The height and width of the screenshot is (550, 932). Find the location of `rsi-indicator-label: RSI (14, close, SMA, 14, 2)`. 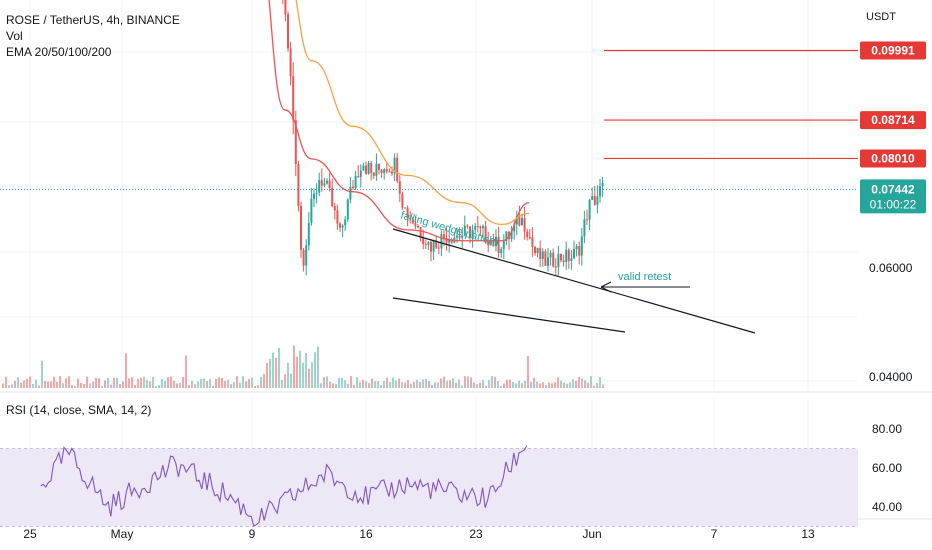

rsi-indicator-label: RSI (14, close, SMA, 14, 2) is located at coordinates (79, 410).